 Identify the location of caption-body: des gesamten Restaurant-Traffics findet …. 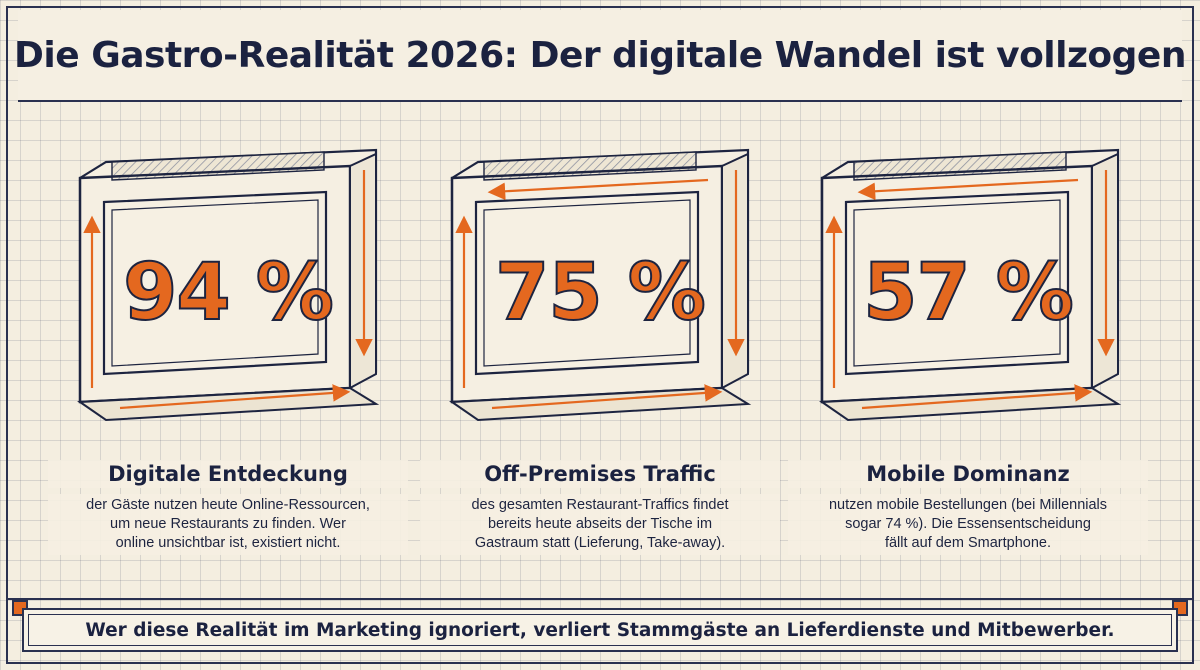
(600, 524).